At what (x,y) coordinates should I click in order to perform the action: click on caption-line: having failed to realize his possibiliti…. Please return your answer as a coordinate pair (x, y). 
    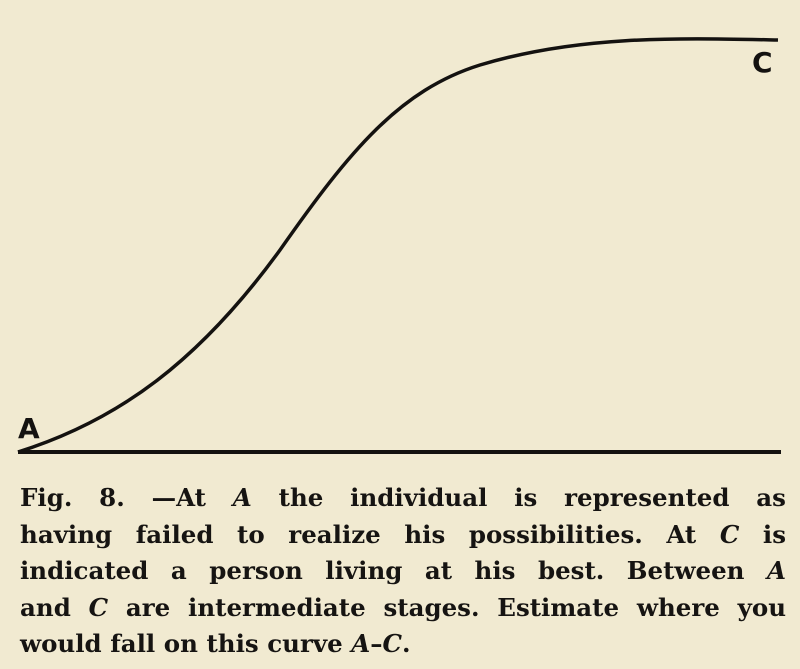
    Looking at the image, I should click on (403, 534).